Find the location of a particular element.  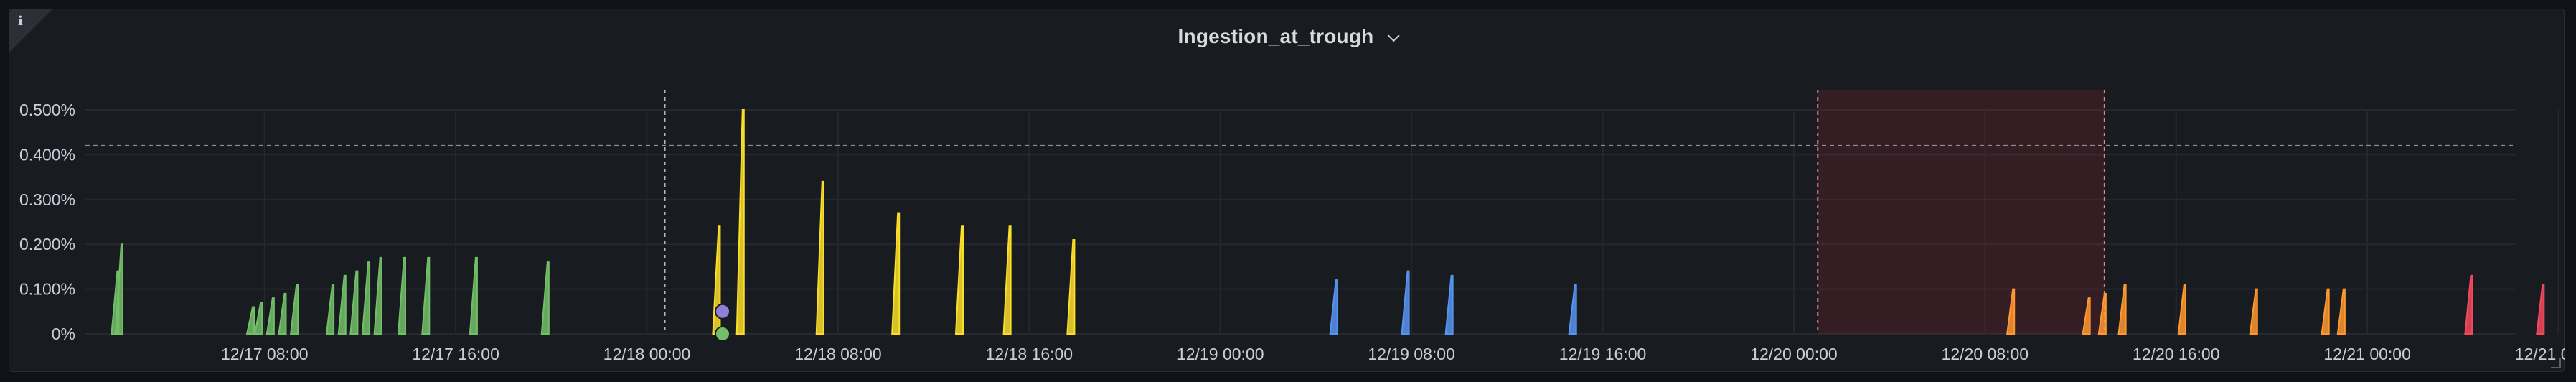

x-tick-label: 12/17 08:00 is located at coordinates (265, 354).